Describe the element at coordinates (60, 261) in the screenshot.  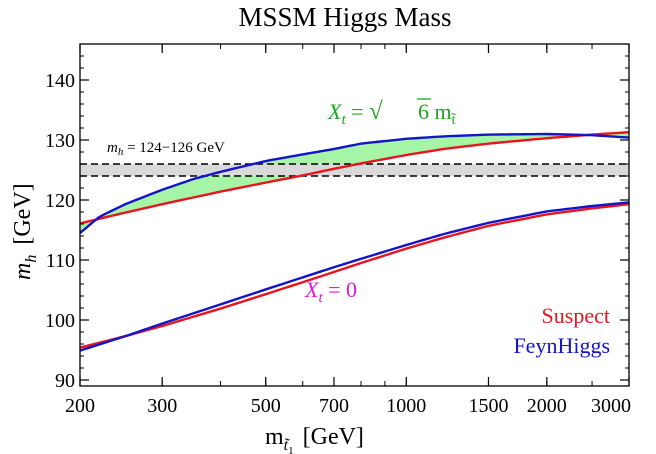
I see `y-tick-label: 110` at that location.